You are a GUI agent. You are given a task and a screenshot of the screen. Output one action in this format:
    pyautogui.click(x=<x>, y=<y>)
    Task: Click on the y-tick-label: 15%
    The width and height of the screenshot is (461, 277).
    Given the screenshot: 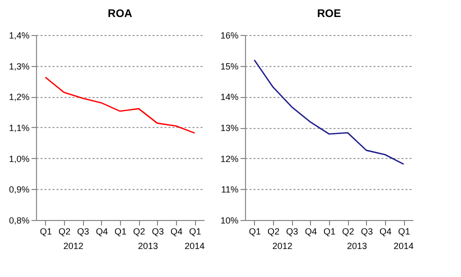 What is the action you would take?
    pyautogui.click(x=229, y=66)
    